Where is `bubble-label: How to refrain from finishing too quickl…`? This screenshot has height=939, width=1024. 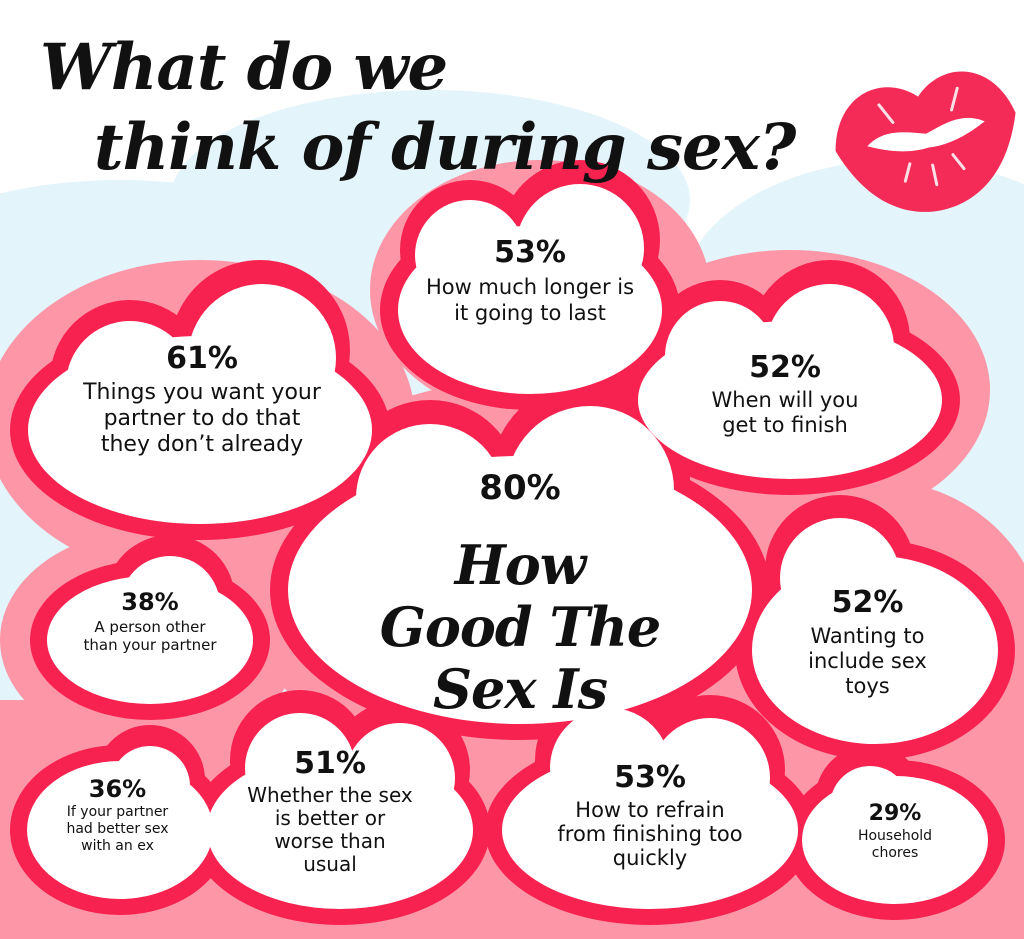 bubble-label: How to refrain from finishing too quickl… is located at coordinates (650, 834).